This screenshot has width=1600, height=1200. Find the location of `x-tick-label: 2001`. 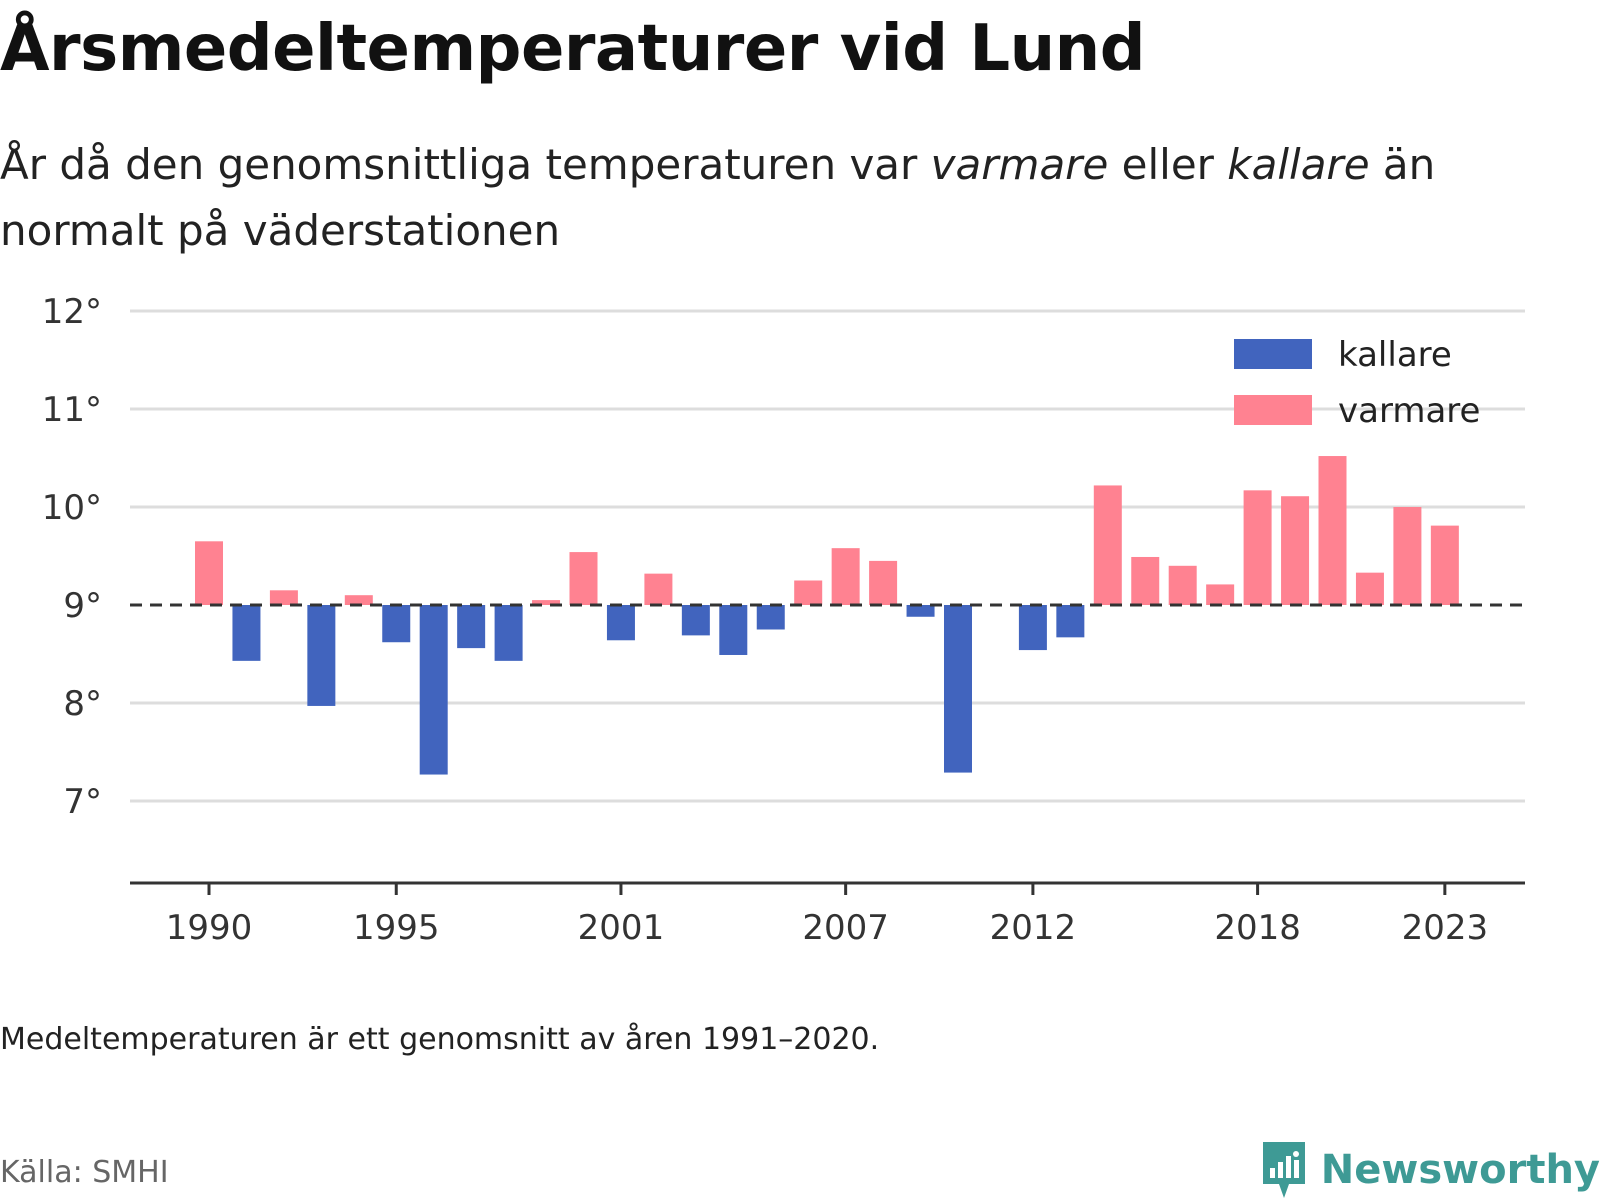

x-tick-label: 2001 is located at coordinates (621, 928).